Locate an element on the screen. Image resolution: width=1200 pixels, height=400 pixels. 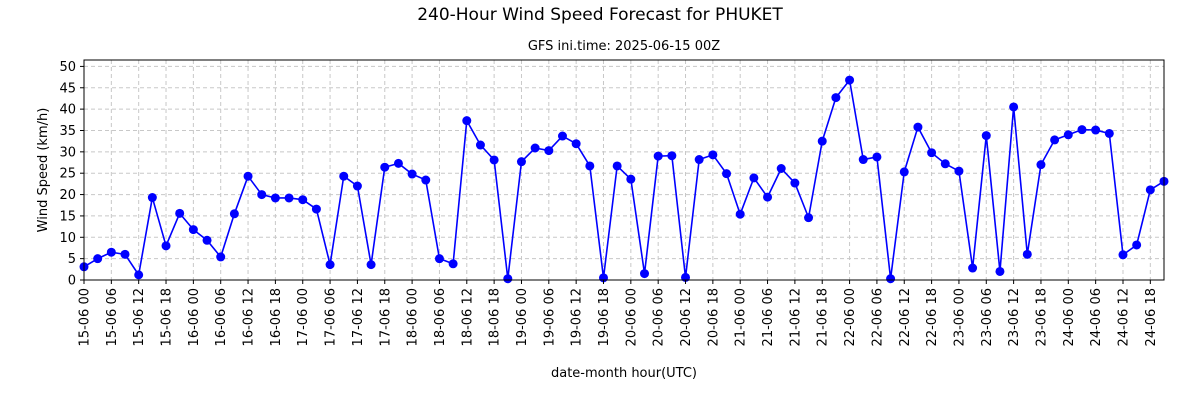
x-tick-label: 22-06 12 is located at coordinates (905, 317).